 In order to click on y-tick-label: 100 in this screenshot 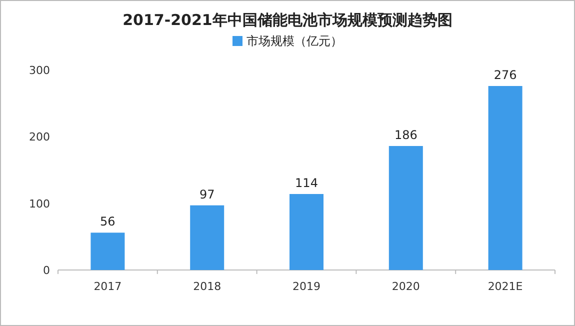, I will do `click(39, 203)`.